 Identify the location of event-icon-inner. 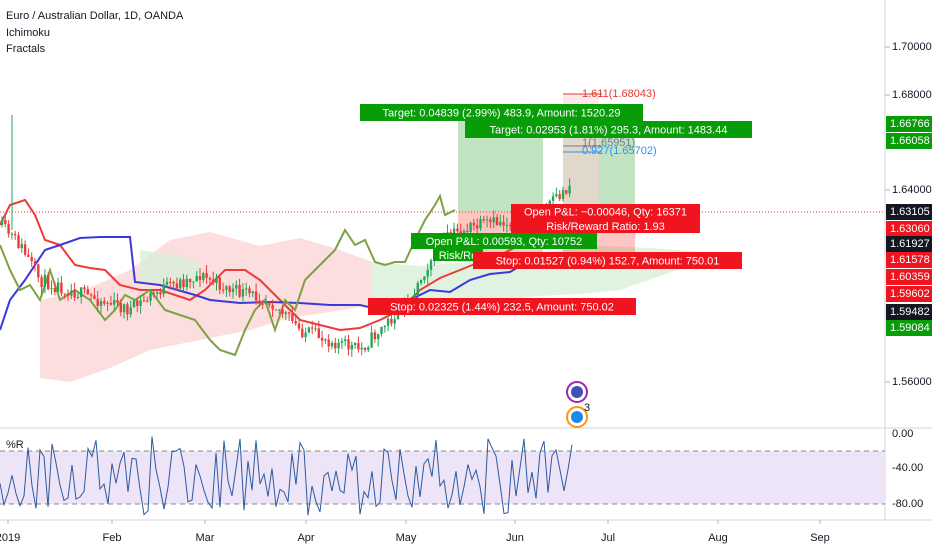
(577, 392).